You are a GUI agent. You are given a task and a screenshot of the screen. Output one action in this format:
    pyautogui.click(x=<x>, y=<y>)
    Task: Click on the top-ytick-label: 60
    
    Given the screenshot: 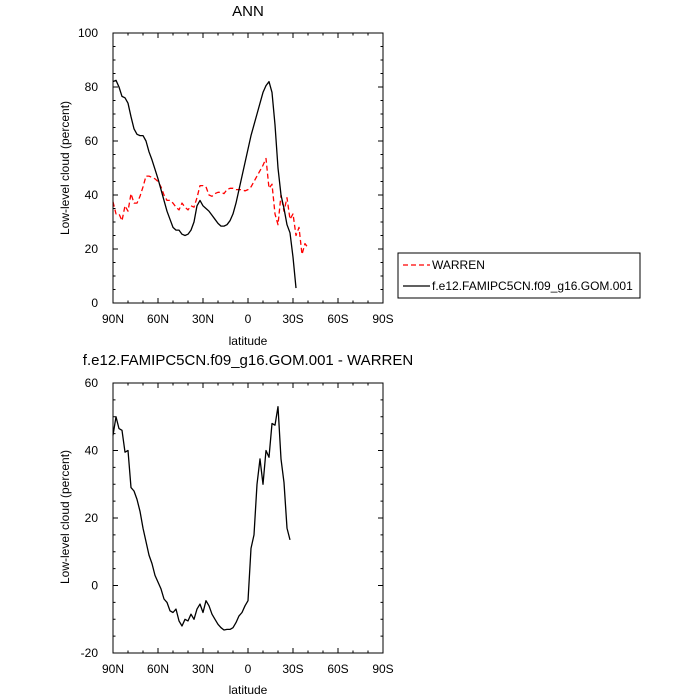 What is the action you would take?
    pyautogui.click(x=92, y=141)
    